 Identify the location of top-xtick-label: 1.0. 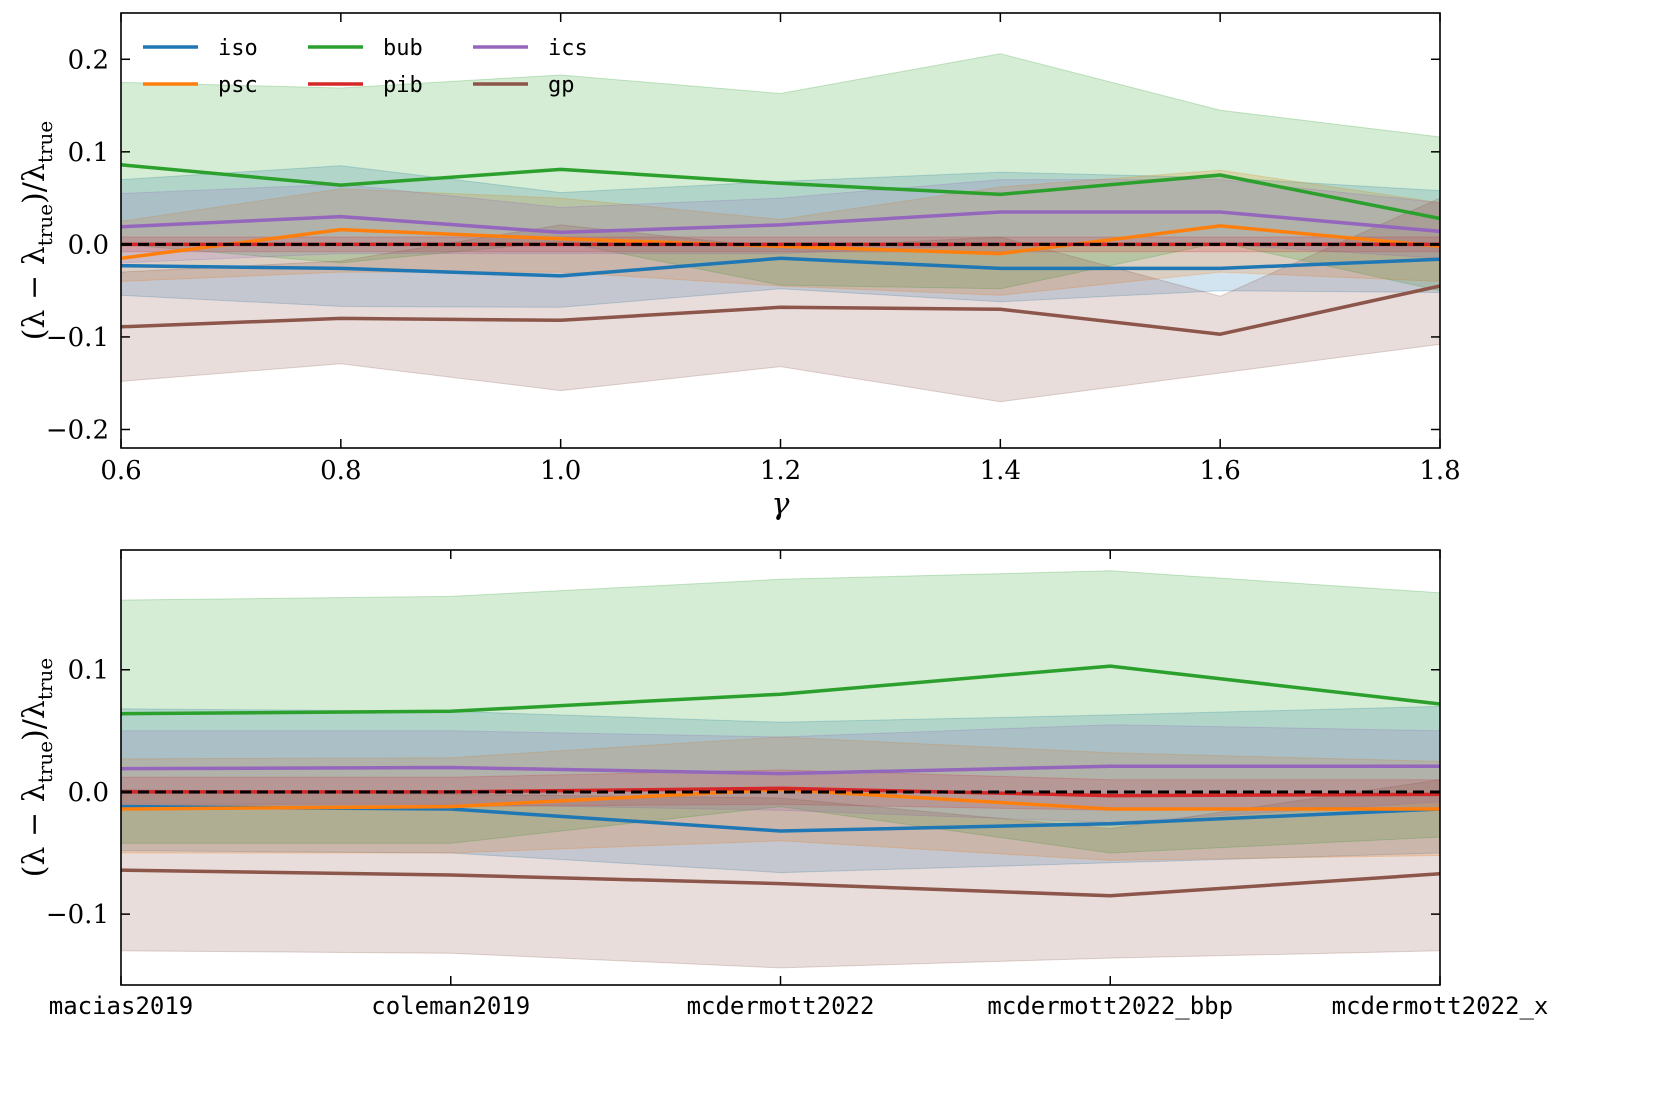
(560, 471).